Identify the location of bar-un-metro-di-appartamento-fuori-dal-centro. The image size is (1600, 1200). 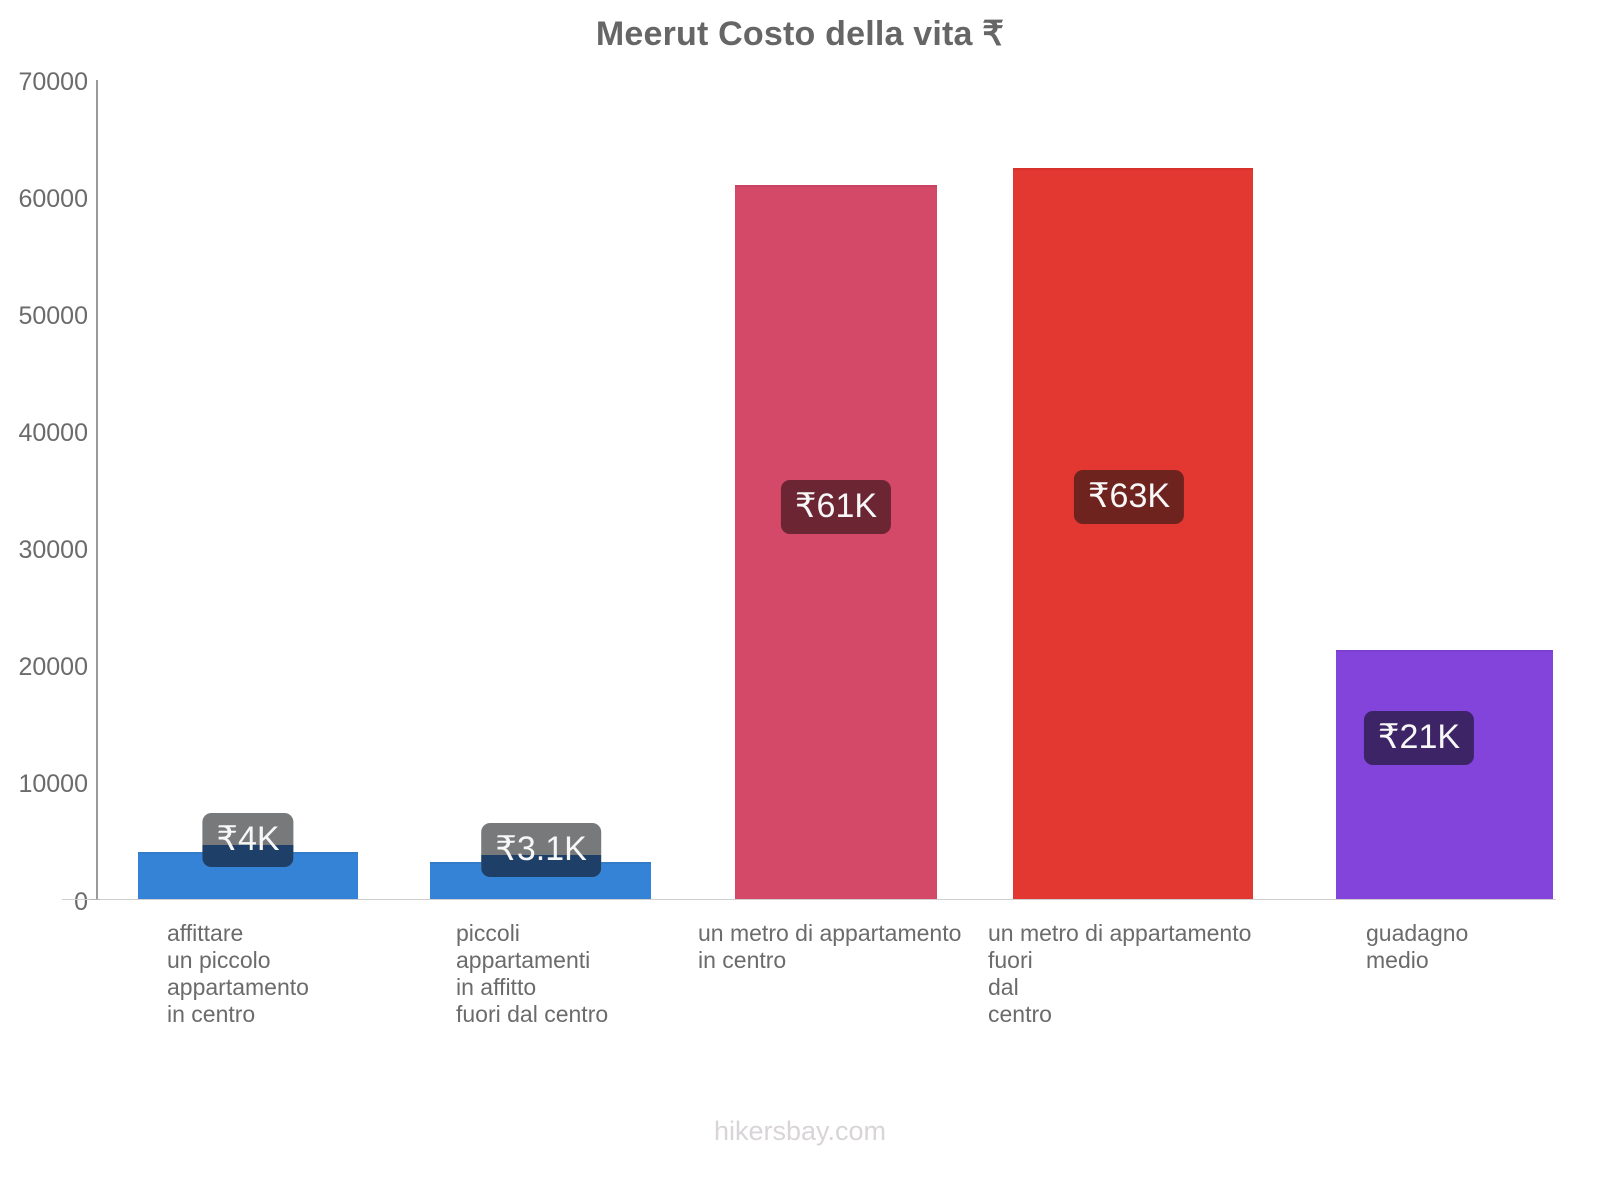
(1133, 533).